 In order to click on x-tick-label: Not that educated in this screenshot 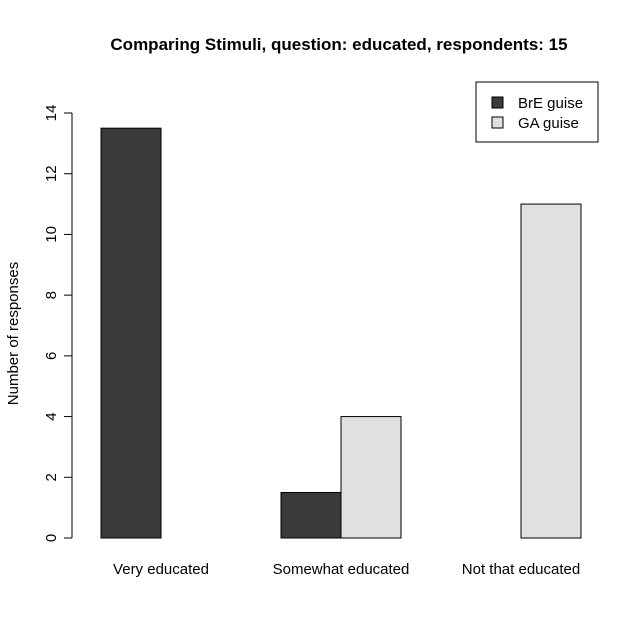, I will do `click(521, 569)`.